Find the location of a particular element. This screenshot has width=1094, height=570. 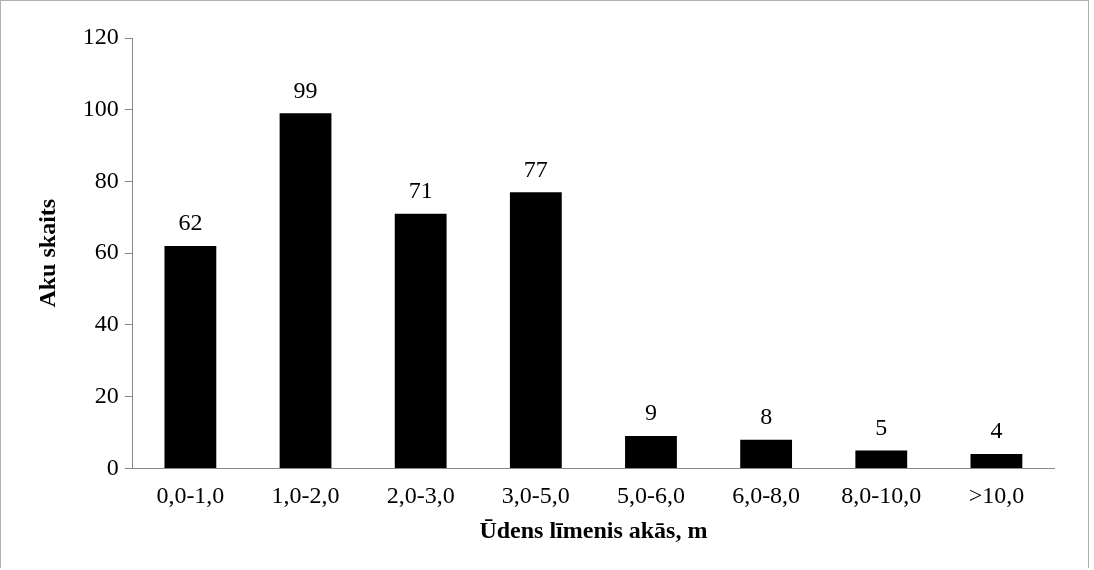

data-label: 4 is located at coordinates (996, 430).